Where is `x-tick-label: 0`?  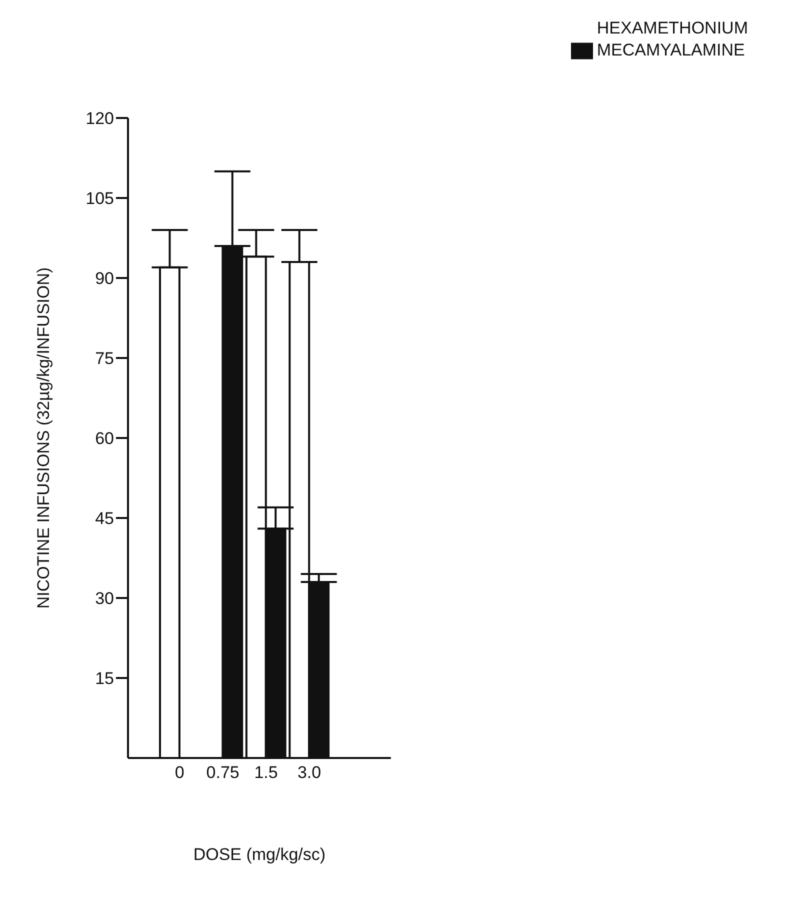 x-tick-label: 0 is located at coordinates (179, 772).